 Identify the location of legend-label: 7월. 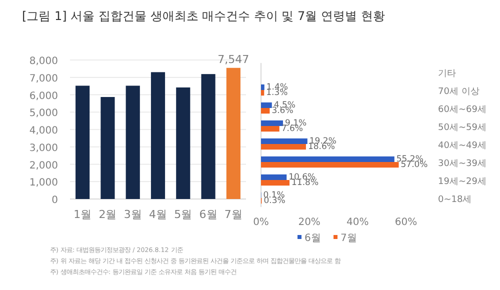
(348, 238).